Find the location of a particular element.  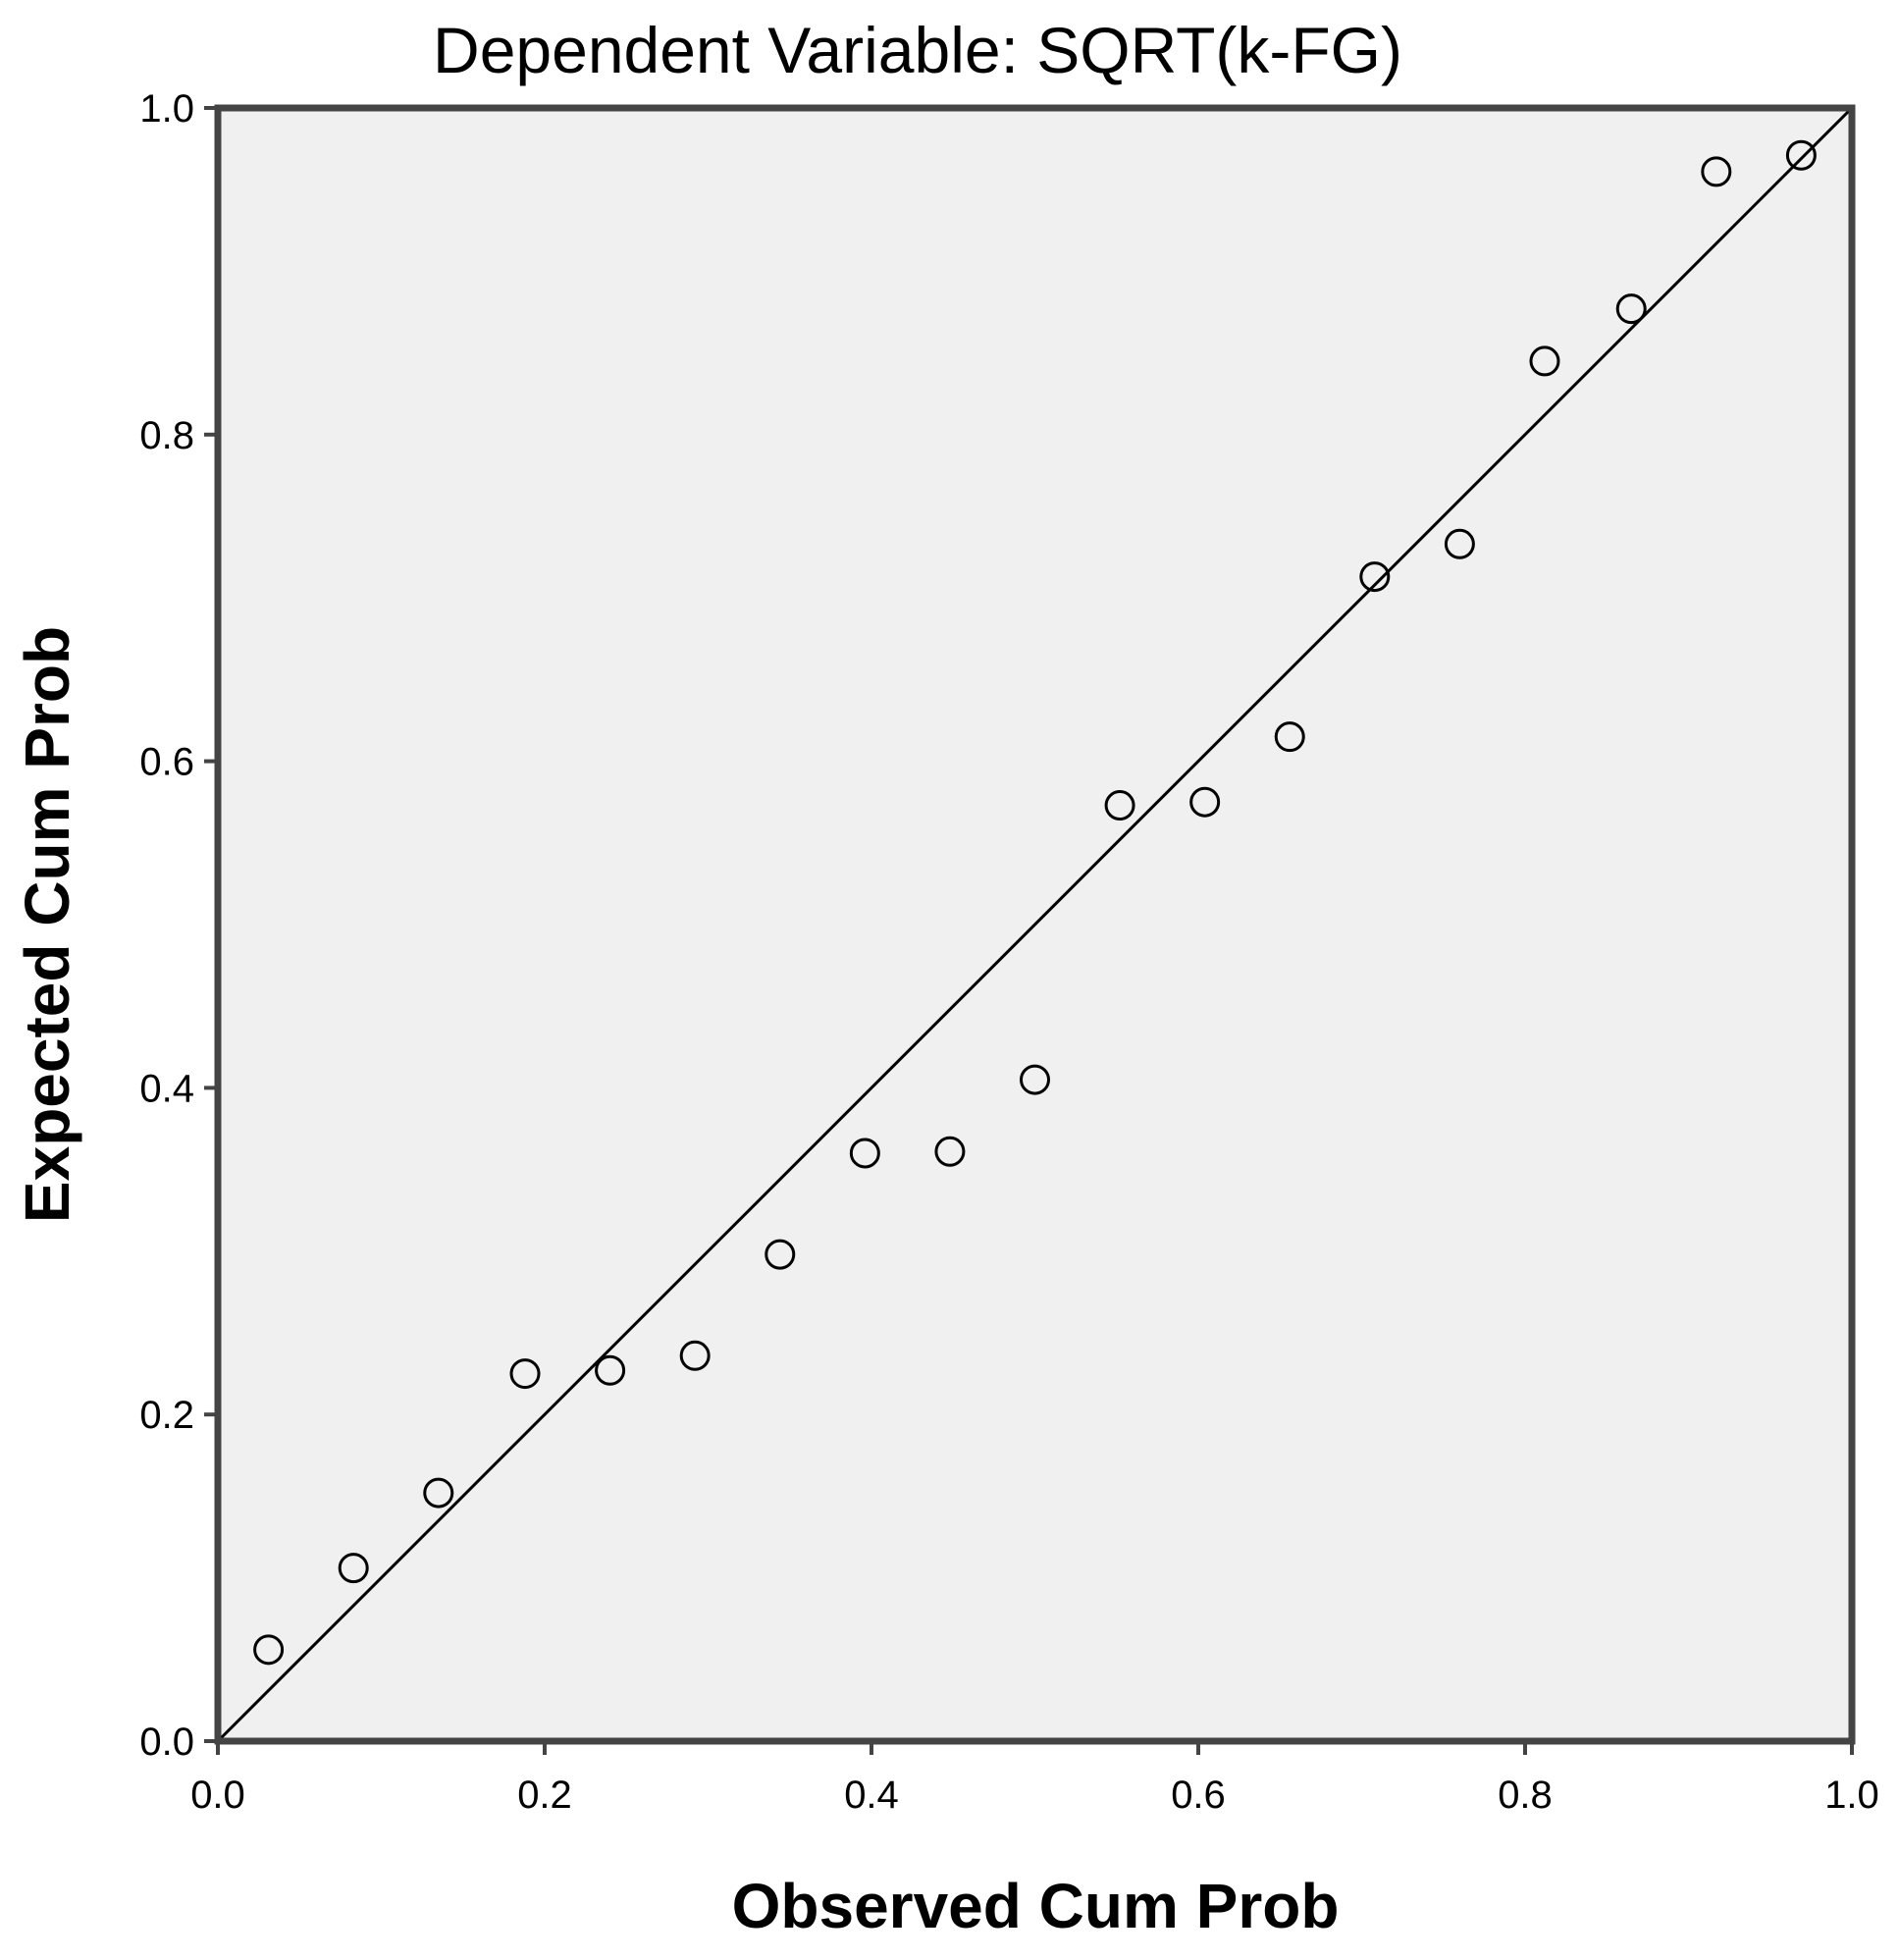

y-tick-label: 0.2 is located at coordinates (166, 1416).